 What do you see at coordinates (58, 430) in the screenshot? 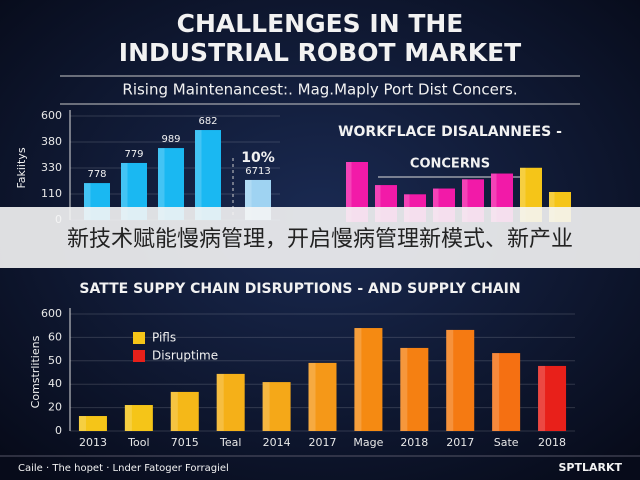
I see `y-tick-label: 0` at bounding box center [58, 430].